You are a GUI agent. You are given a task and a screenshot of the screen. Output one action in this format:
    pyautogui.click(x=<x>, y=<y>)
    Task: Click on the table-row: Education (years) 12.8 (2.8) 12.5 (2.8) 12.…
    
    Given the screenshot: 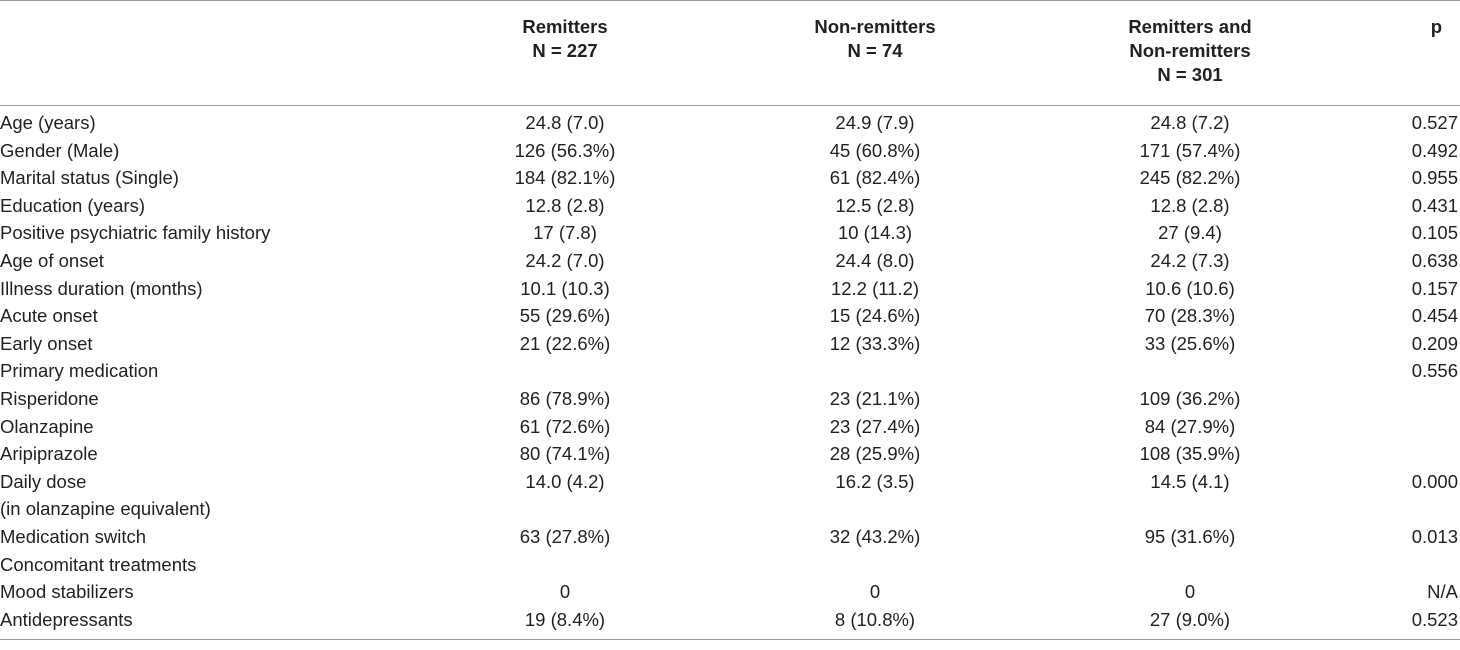 What is the action you would take?
    pyautogui.click(x=730, y=206)
    